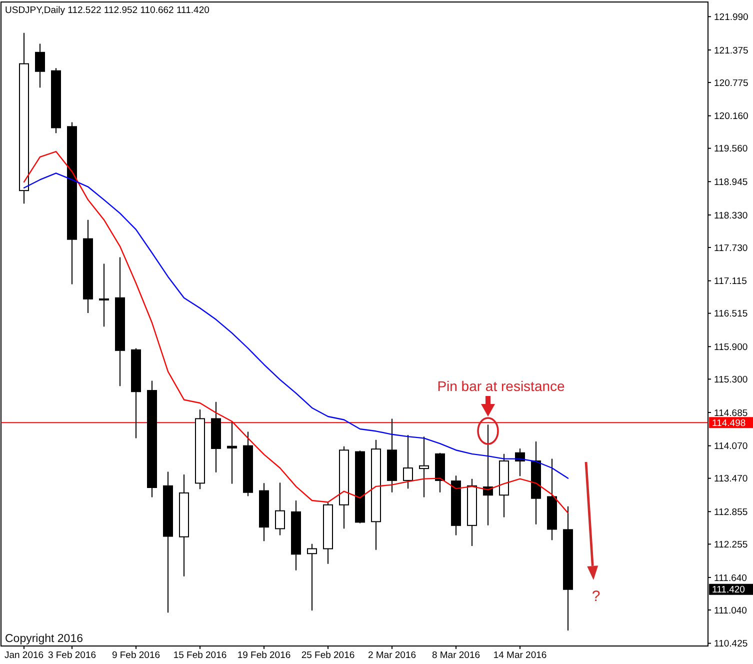 The width and height of the screenshot is (753, 664). I want to click on y-tick-label: 111.640, so click(730, 578).